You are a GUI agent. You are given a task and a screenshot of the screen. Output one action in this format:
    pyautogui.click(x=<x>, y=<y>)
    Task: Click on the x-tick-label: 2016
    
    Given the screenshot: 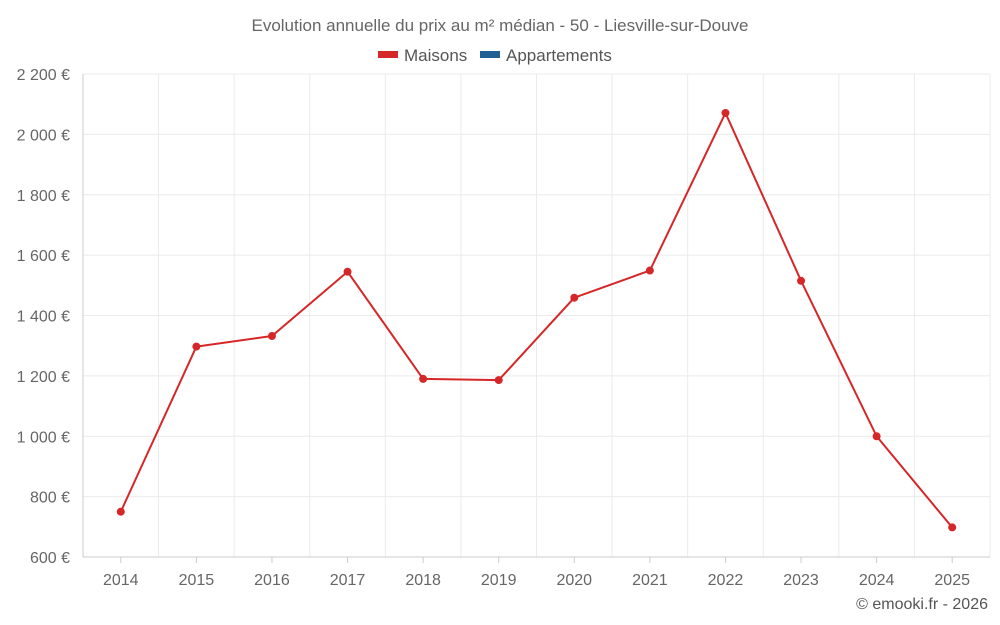 What is the action you would take?
    pyautogui.click(x=272, y=580)
    